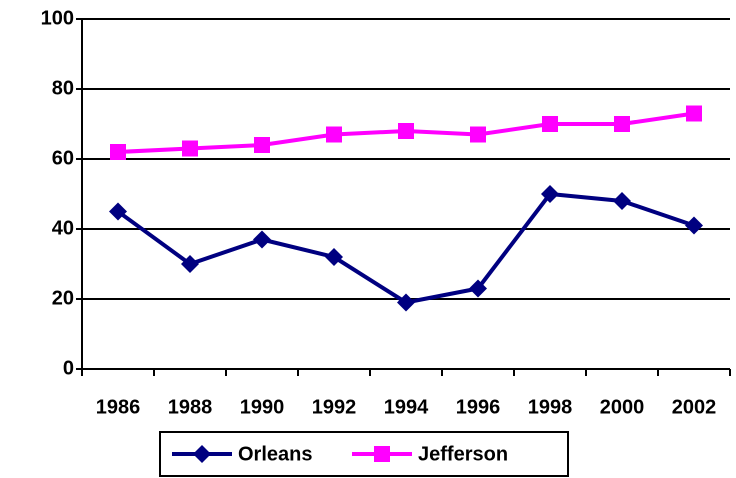  What do you see at coordinates (622, 407) in the screenshot?
I see `x-tick-label: 2000` at bounding box center [622, 407].